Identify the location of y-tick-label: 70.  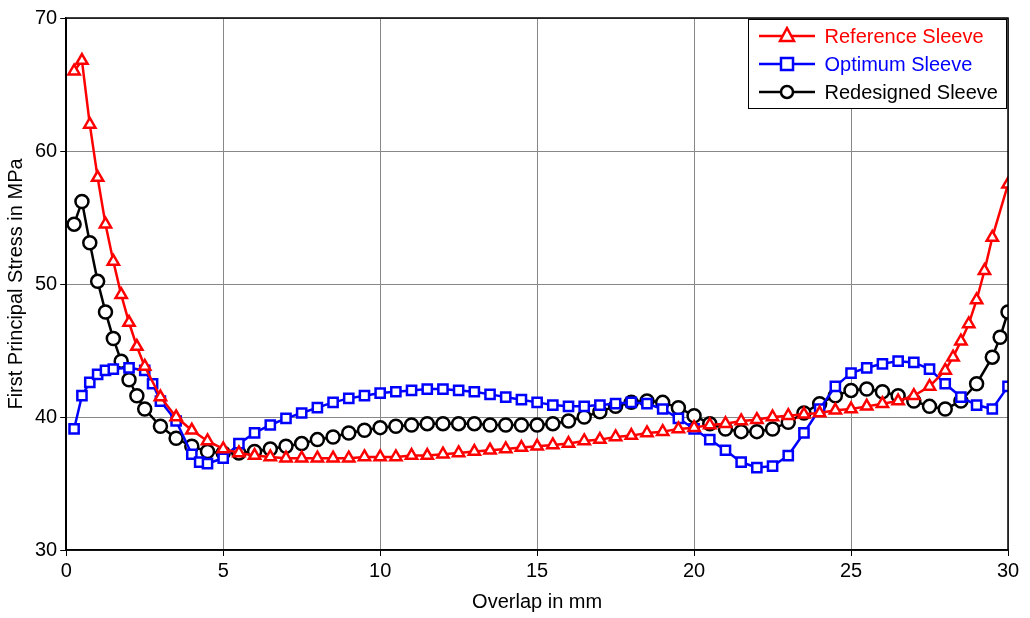
(46, 16).